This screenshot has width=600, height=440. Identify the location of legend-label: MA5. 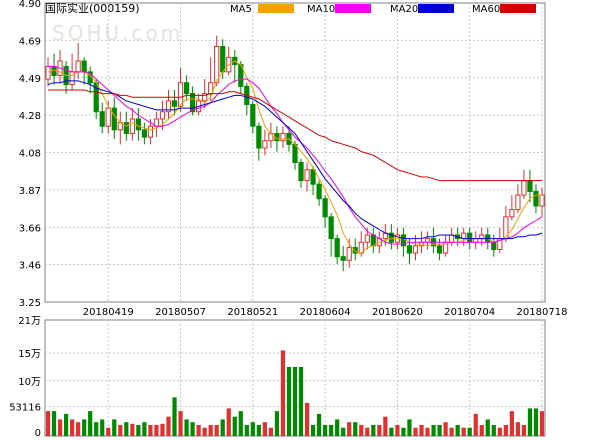
(241, 9).